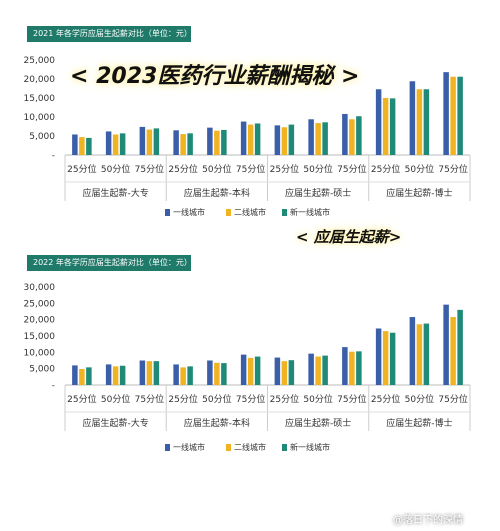  I want to click on chart2-group-label: 应届生起薪-大专, so click(116, 423).